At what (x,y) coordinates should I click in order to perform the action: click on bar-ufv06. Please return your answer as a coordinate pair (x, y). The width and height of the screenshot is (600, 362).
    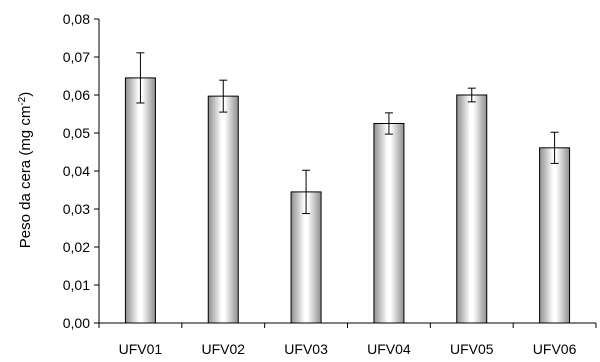
    Looking at the image, I should click on (555, 235).